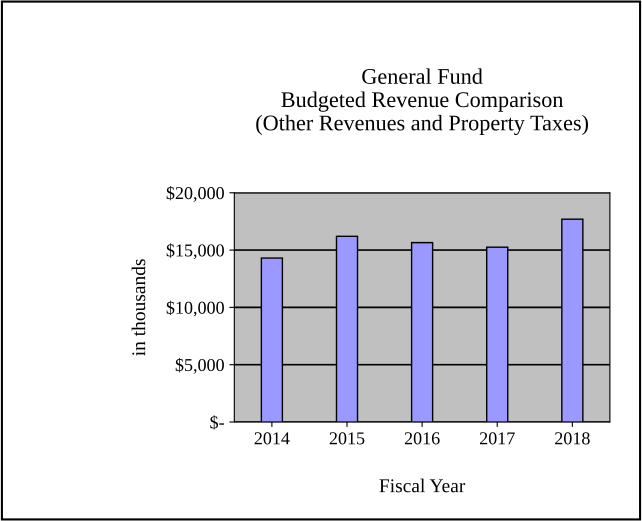  Describe the element at coordinates (217, 422) in the screenshot. I see `y-tick-label: $-` at that location.